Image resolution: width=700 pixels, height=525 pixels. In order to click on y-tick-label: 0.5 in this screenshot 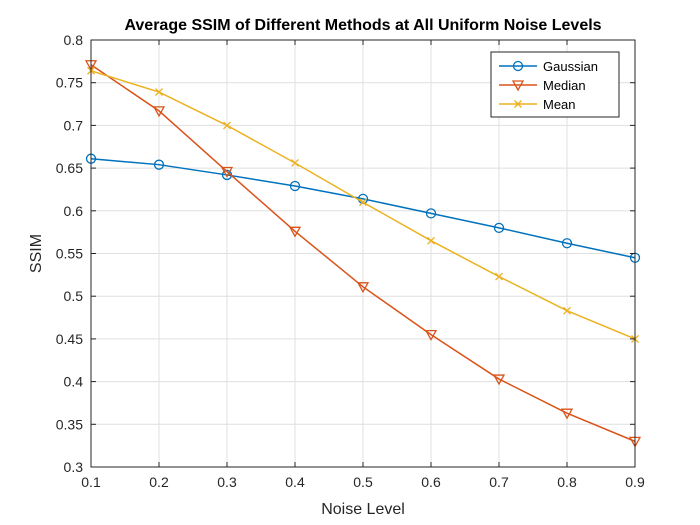, I will do `click(74, 296)`.